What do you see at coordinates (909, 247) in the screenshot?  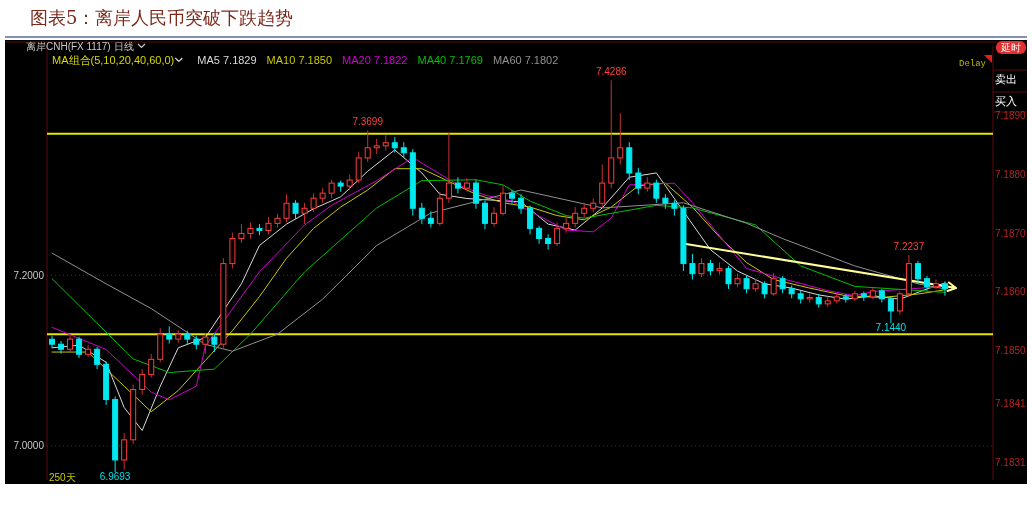 I see `annotation: 7.2237` at bounding box center [909, 247].